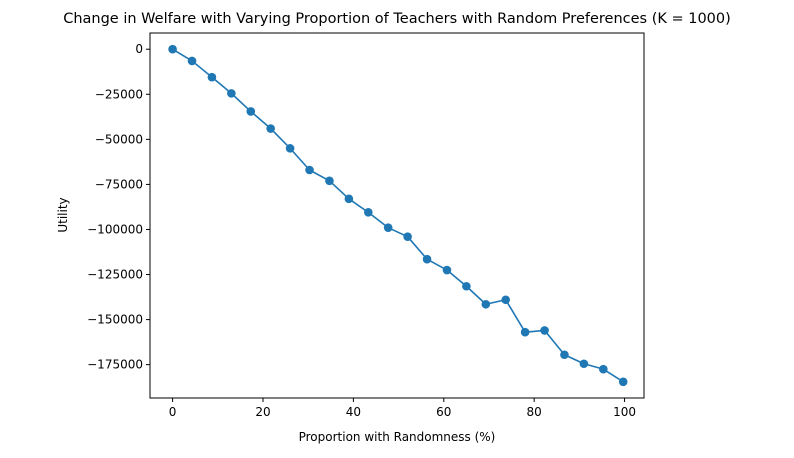  I want to click on y-axis-label: Utility, so click(63, 214).